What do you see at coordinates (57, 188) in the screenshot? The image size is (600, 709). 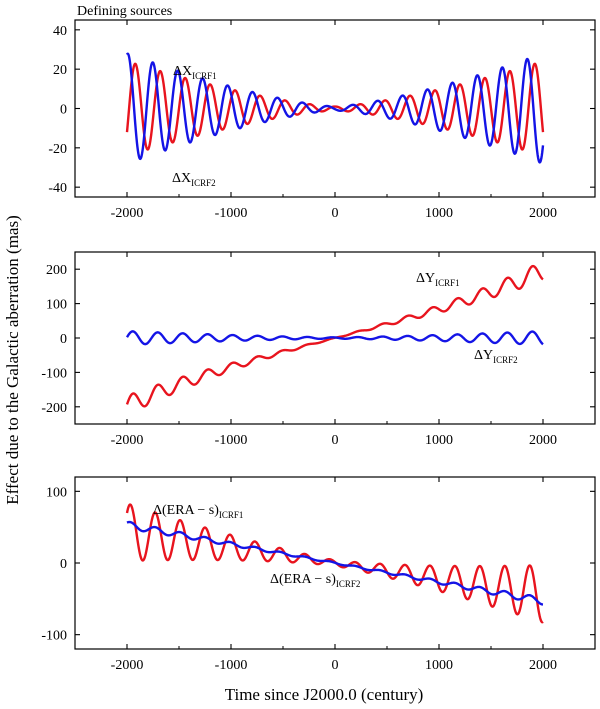 I see `y-tick-label: -40` at bounding box center [57, 188].